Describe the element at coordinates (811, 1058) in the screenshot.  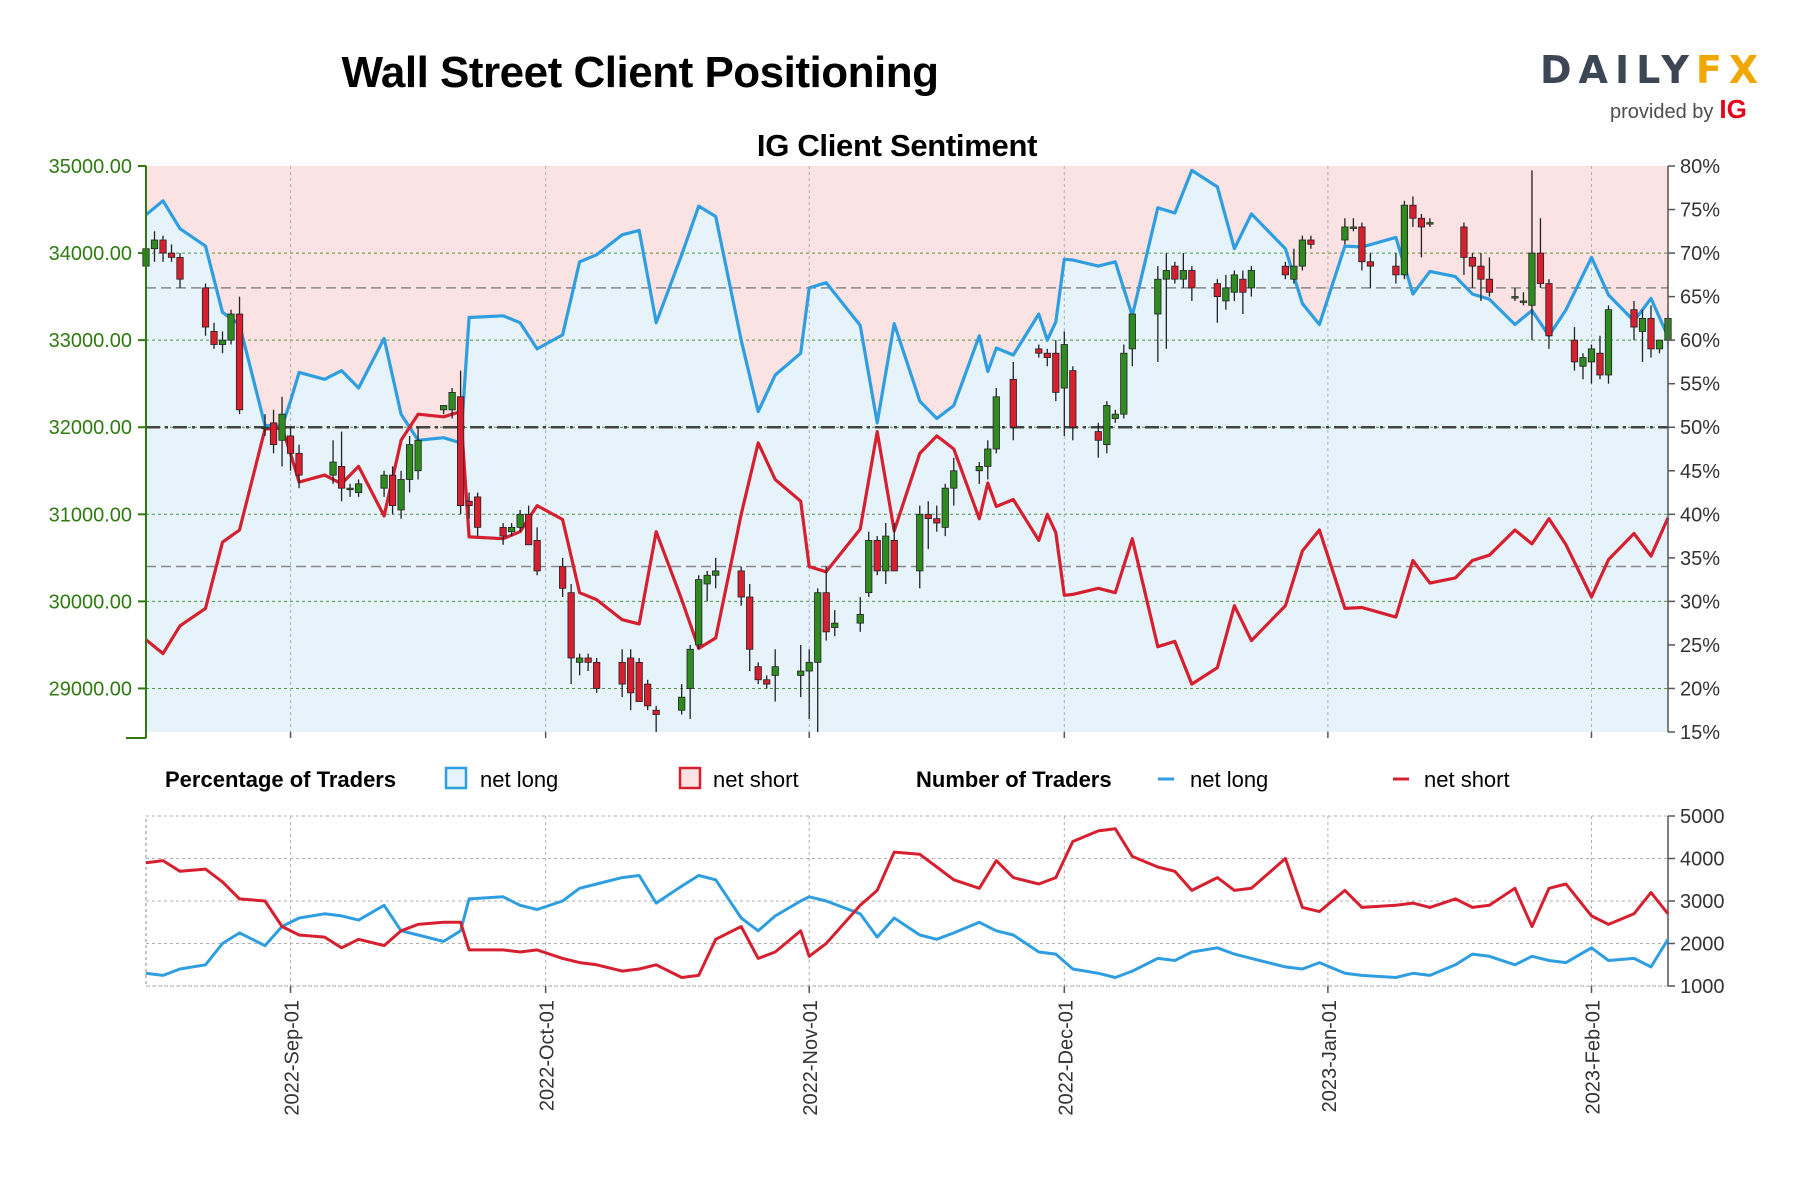
I see `x-tick-label: 2022-Nov-01` at that location.